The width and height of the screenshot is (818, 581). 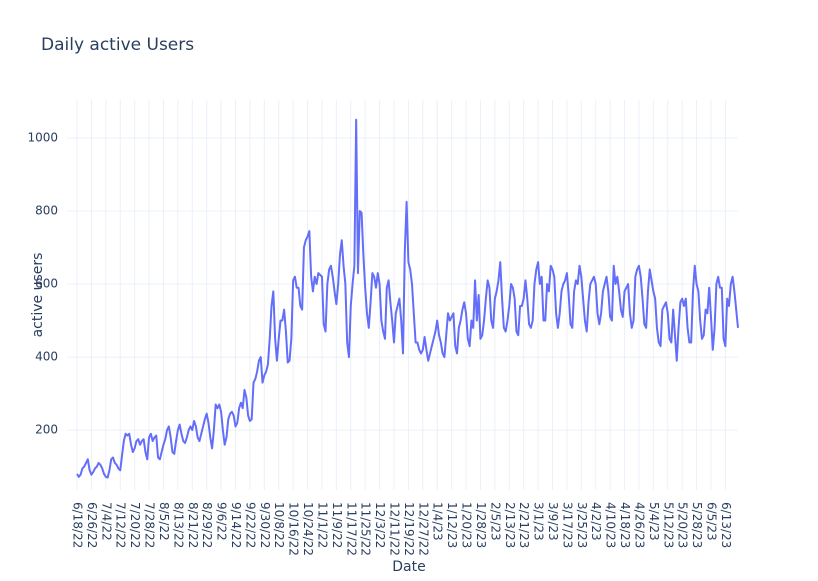 I want to click on x-tick-label: 11/25/22, so click(x=366, y=529).